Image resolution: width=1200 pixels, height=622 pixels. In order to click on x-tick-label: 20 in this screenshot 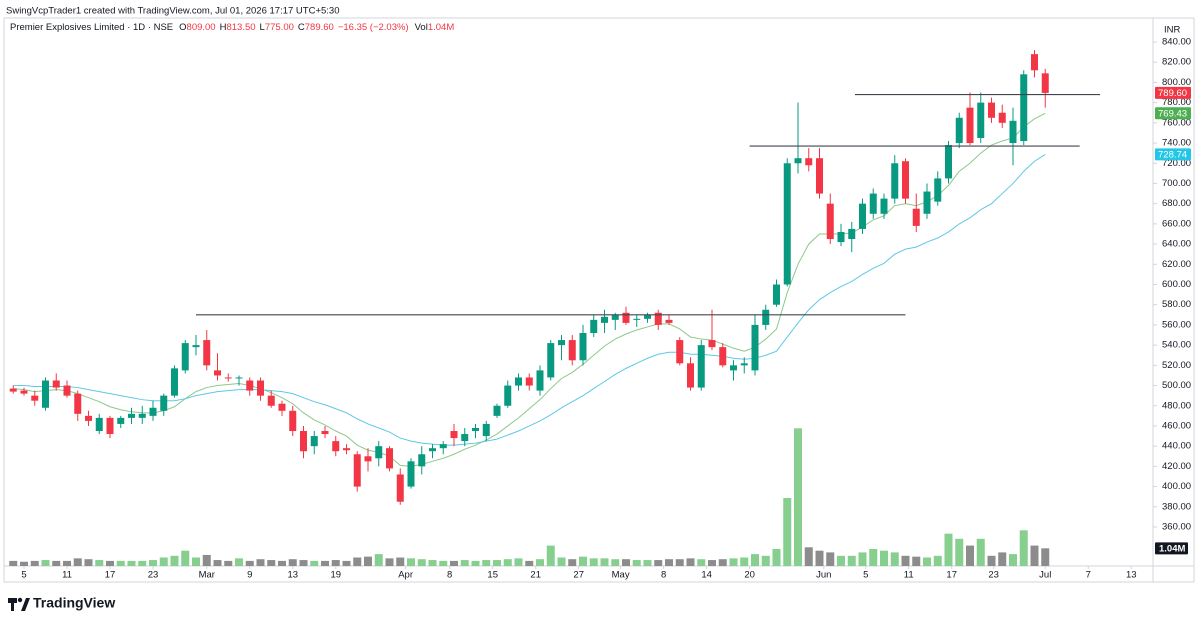, I will do `click(749, 575)`.